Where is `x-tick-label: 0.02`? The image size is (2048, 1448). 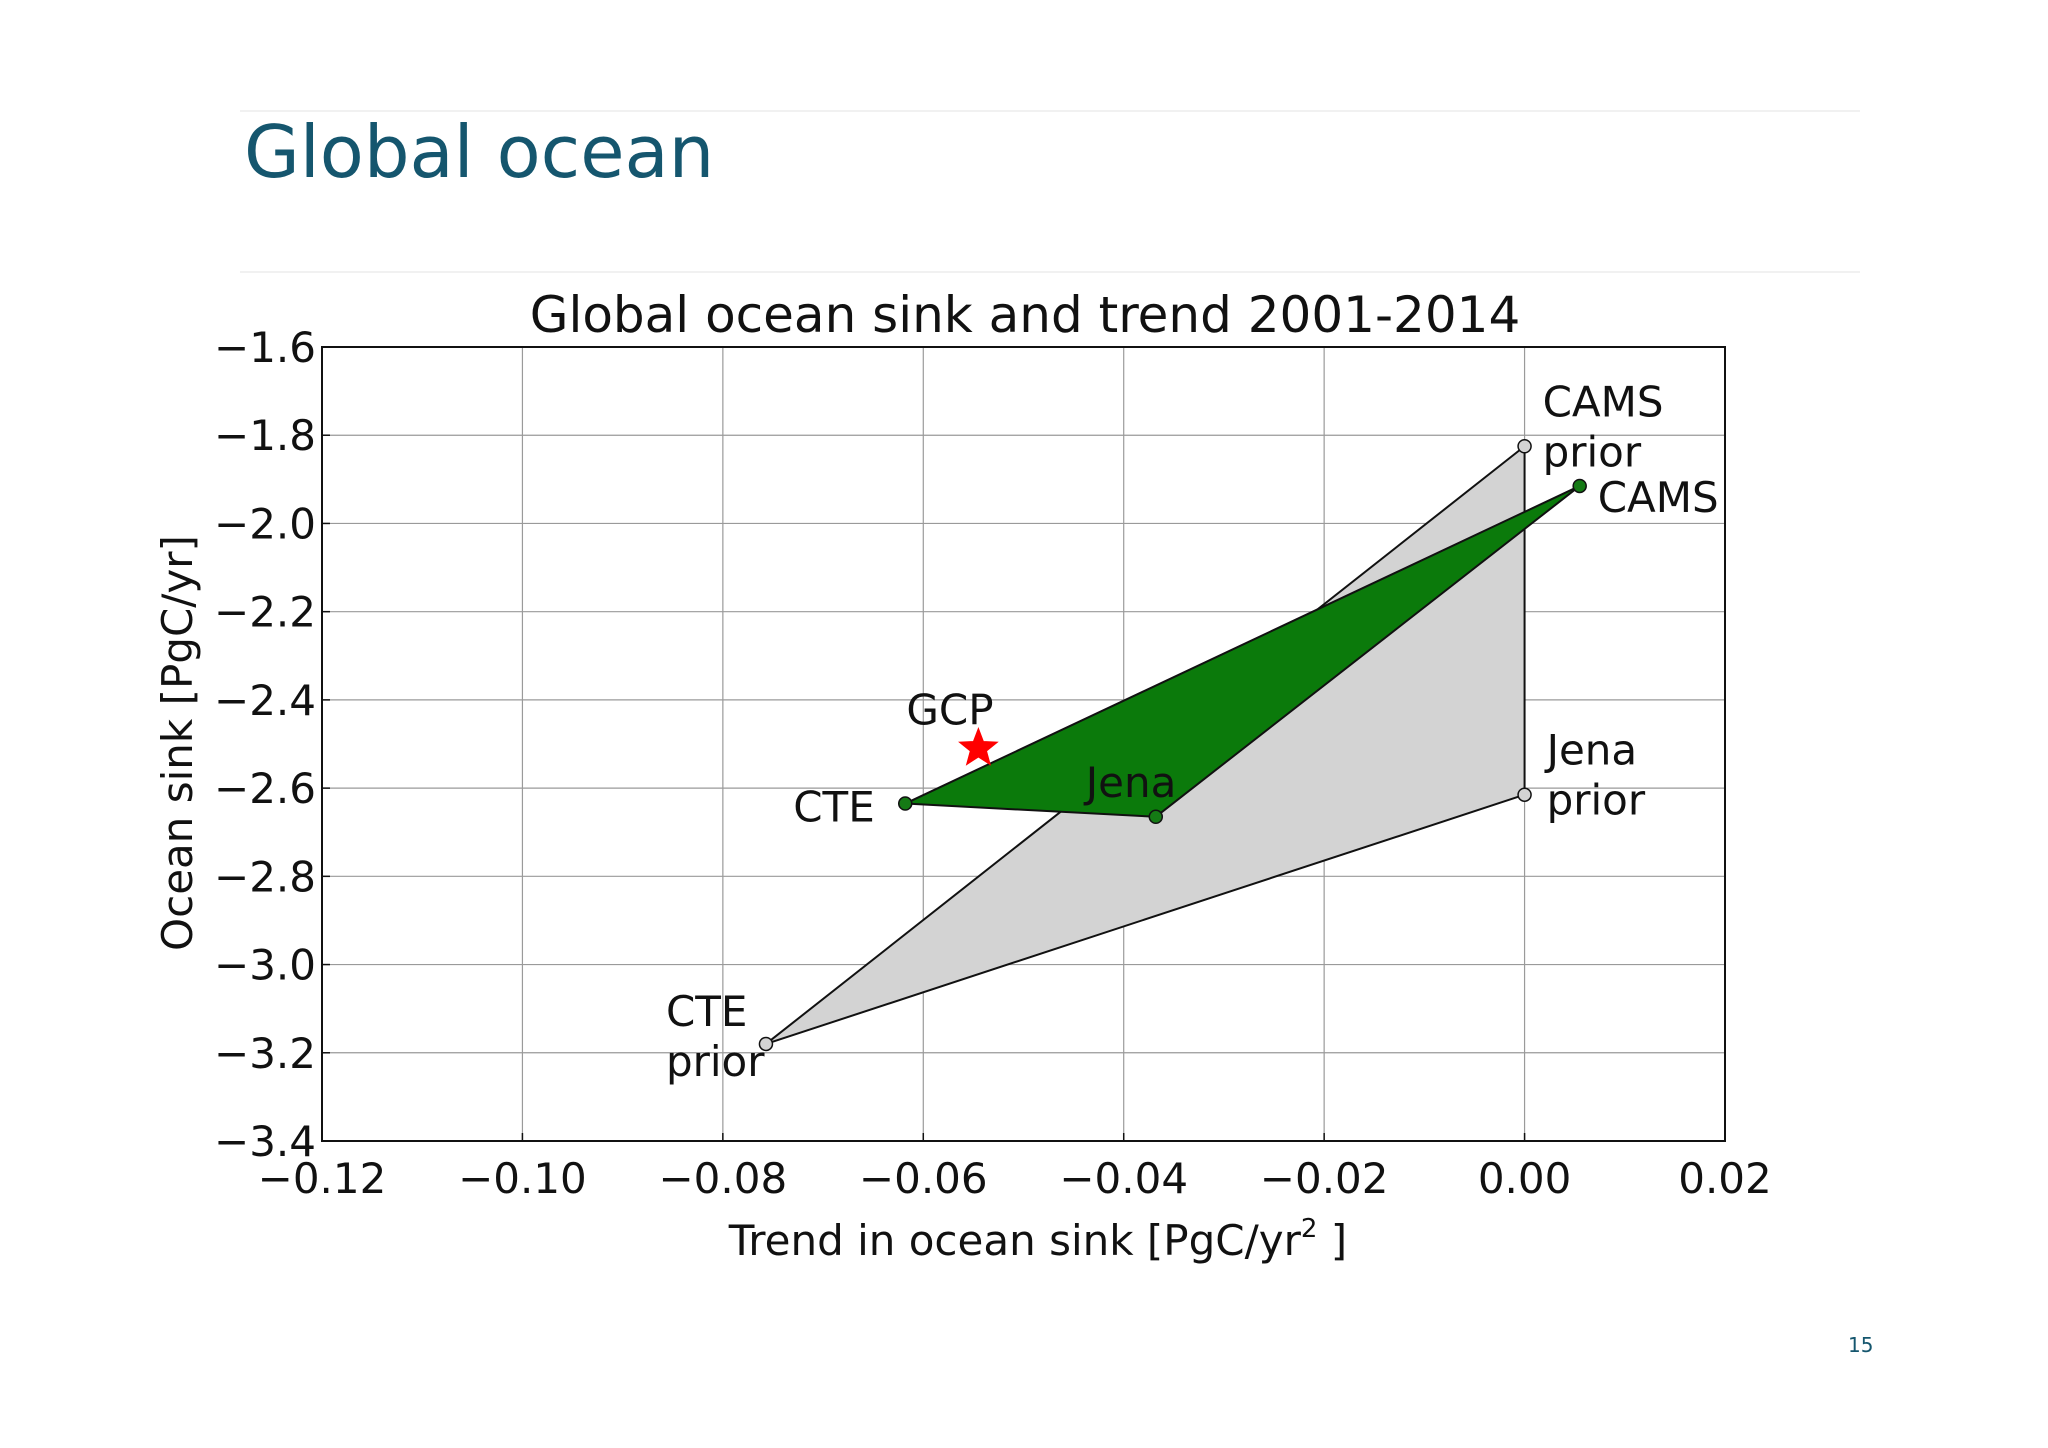 x-tick-label: 0.02 is located at coordinates (1725, 1178).